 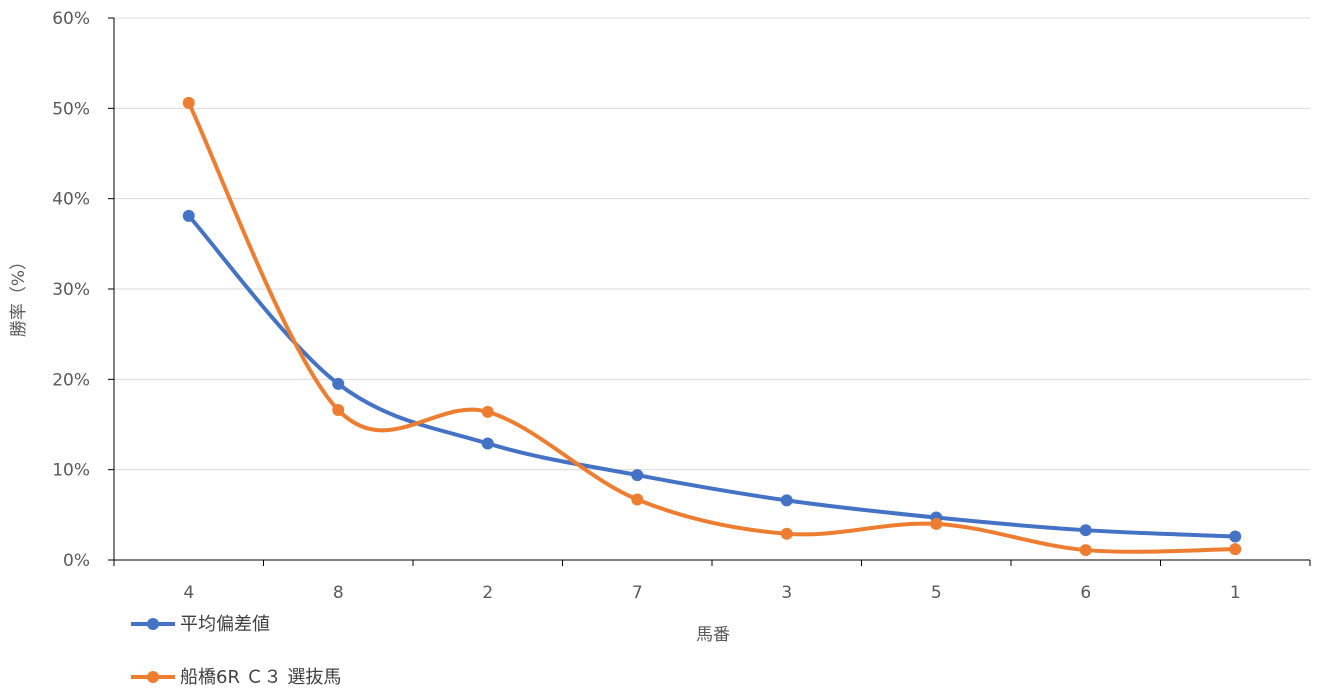 I want to click on legend-item-1: 船橋6R Ｃ３ 選抜馬, so click(x=236, y=677).